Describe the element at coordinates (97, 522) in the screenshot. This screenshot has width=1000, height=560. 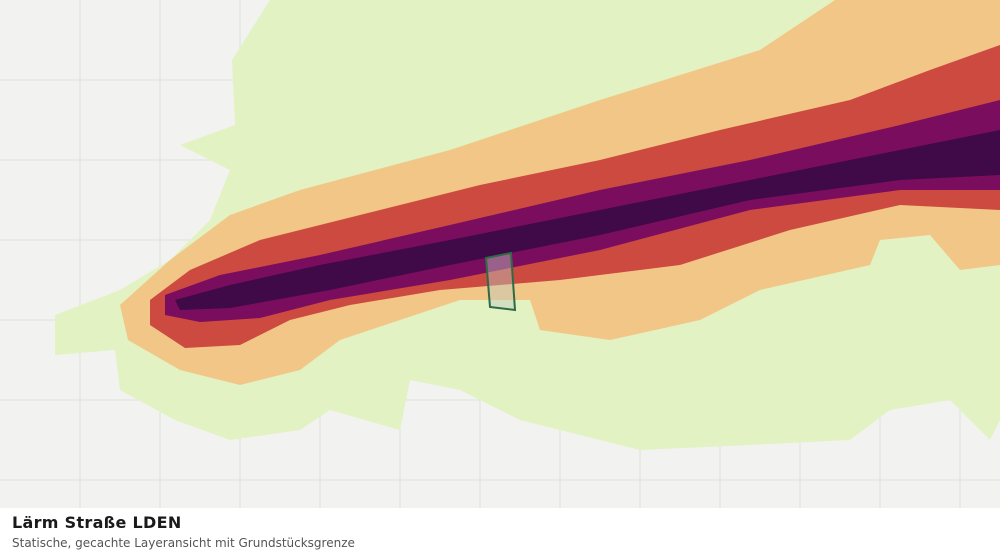
I see `map-title: Lärm Straße LDEN` at that location.